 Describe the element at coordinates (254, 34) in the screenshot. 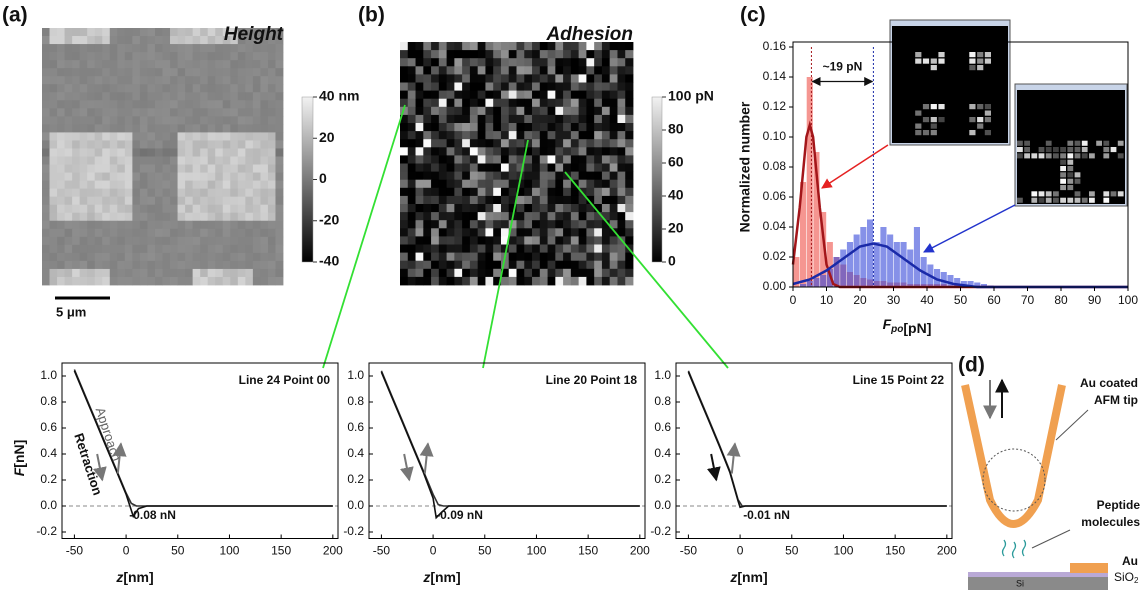

I see `map-title: Height` at that location.